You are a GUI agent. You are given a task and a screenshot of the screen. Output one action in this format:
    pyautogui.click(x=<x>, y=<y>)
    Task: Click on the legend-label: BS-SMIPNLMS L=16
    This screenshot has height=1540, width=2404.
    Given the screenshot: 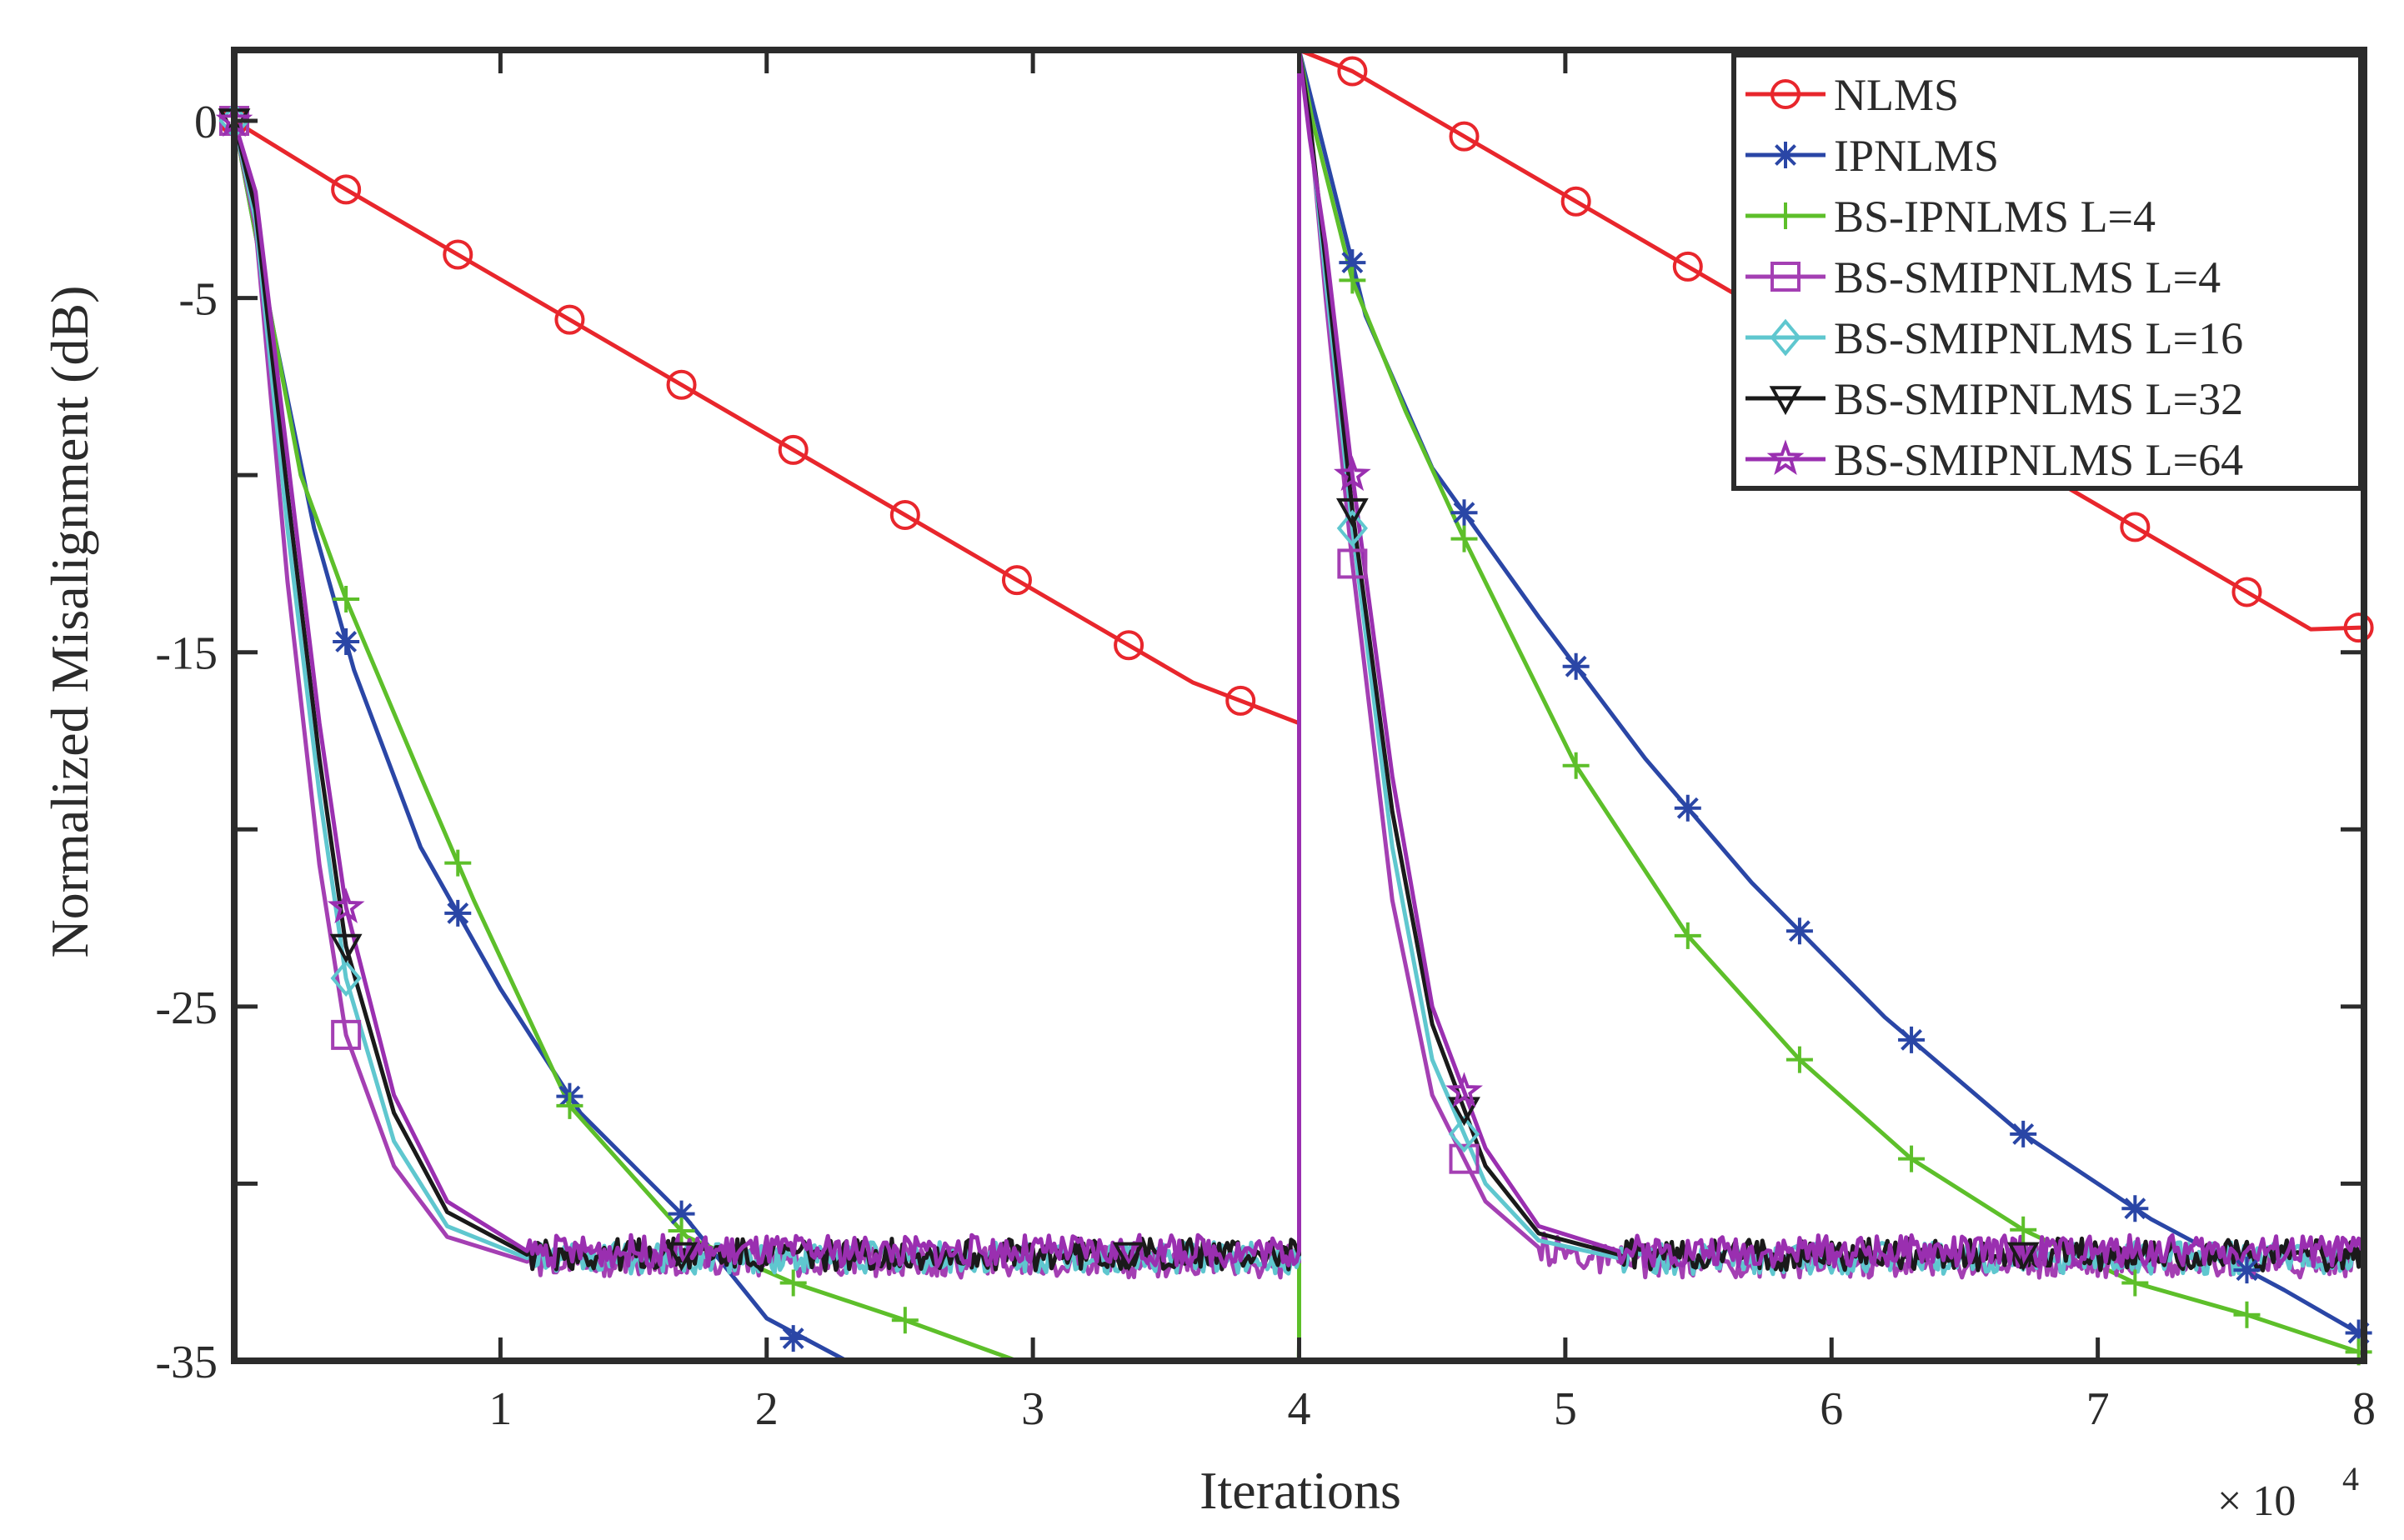 What is the action you would take?
    pyautogui.click(x=2038, y=338)
    